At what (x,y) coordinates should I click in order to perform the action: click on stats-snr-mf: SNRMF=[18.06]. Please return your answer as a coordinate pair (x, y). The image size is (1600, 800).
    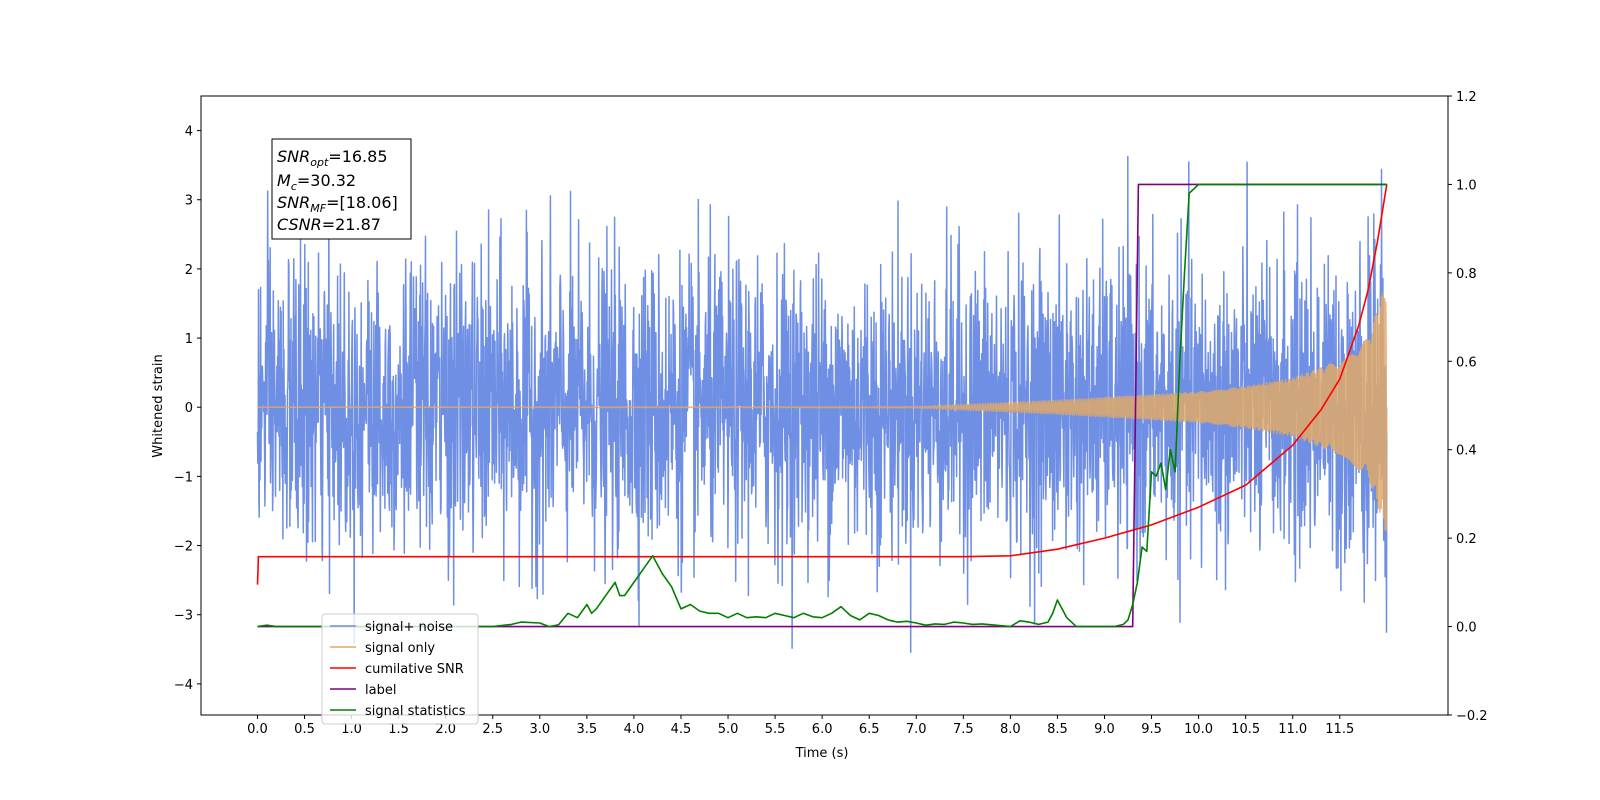
    Looking at the image, I should click on (337, 204).